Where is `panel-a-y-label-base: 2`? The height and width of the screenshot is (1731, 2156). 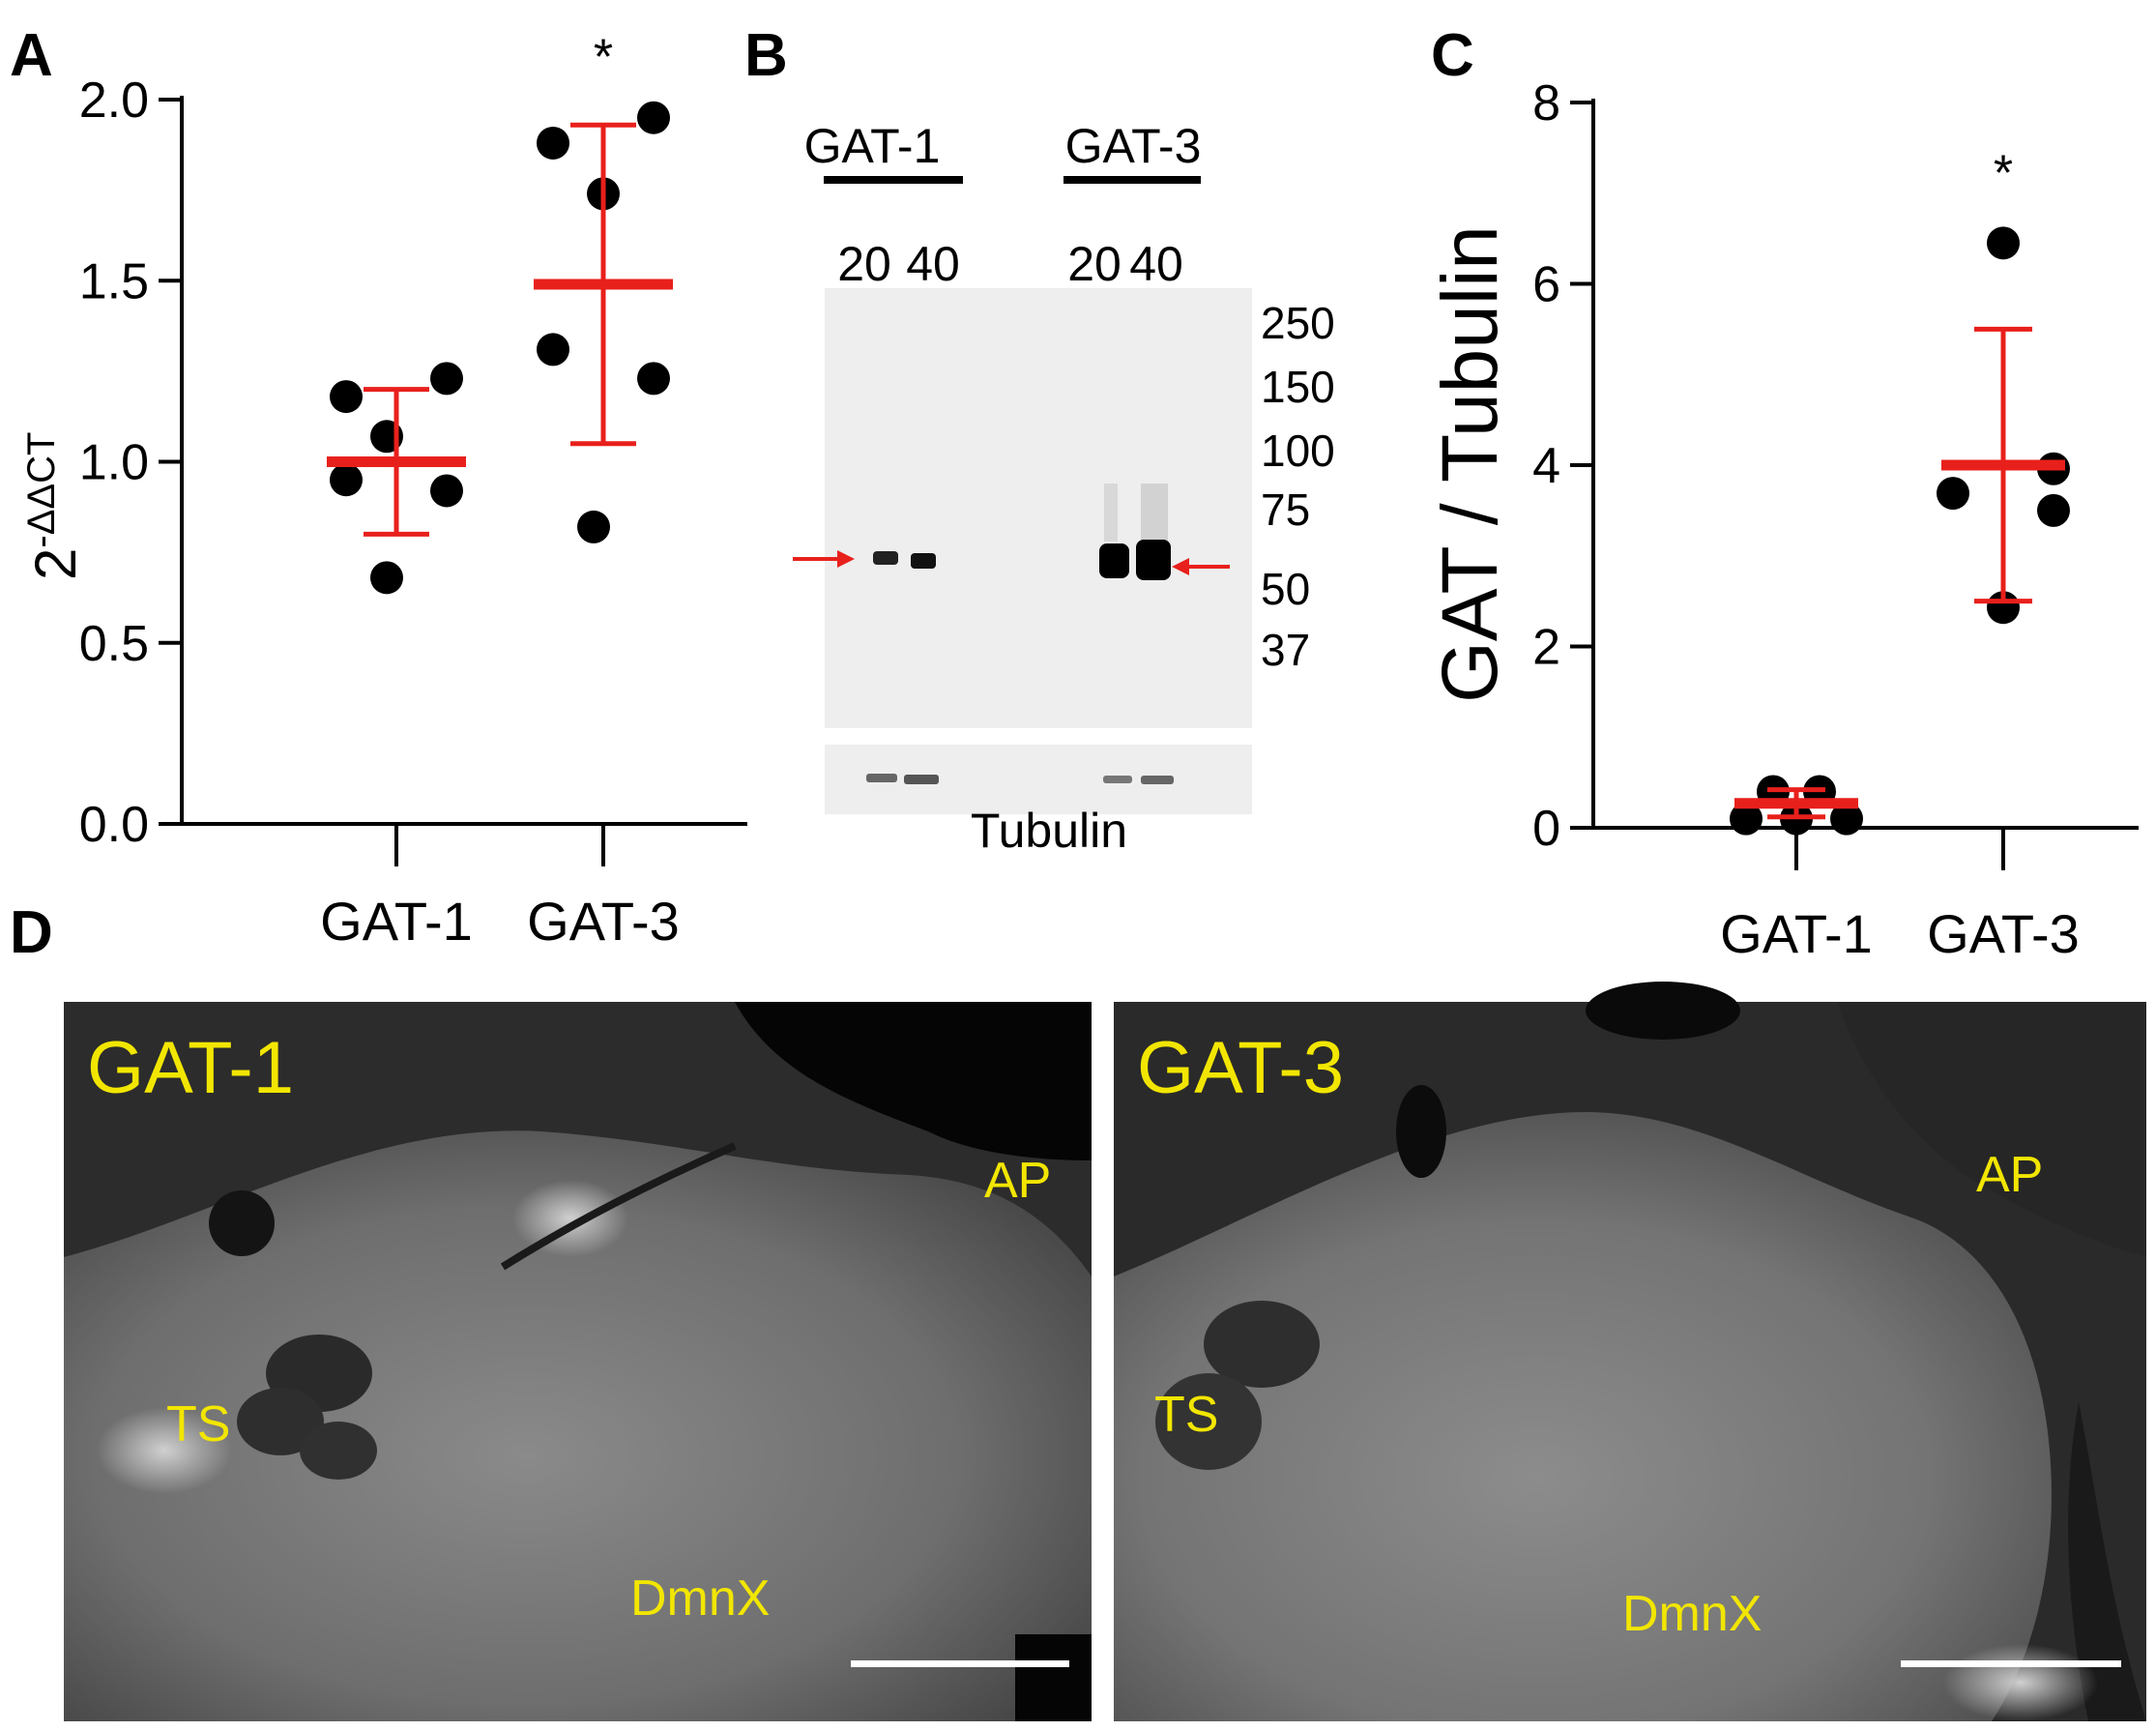
panel-a-y-label-base: 2 is located at coordinates (55, 564).